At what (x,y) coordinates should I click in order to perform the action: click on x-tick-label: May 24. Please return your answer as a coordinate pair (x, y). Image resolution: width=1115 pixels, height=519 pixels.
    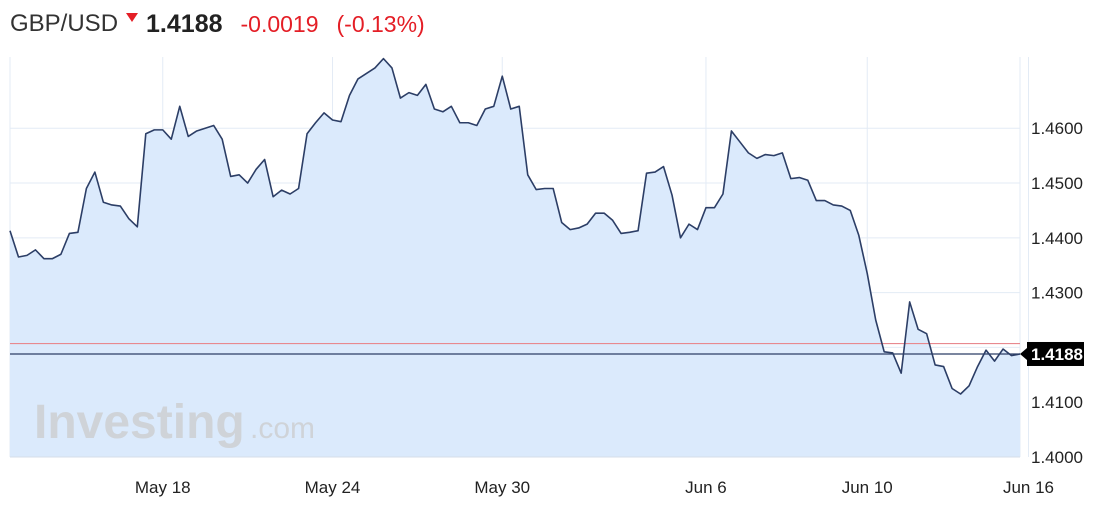
    Looking at the image, I should click on (333, 487).